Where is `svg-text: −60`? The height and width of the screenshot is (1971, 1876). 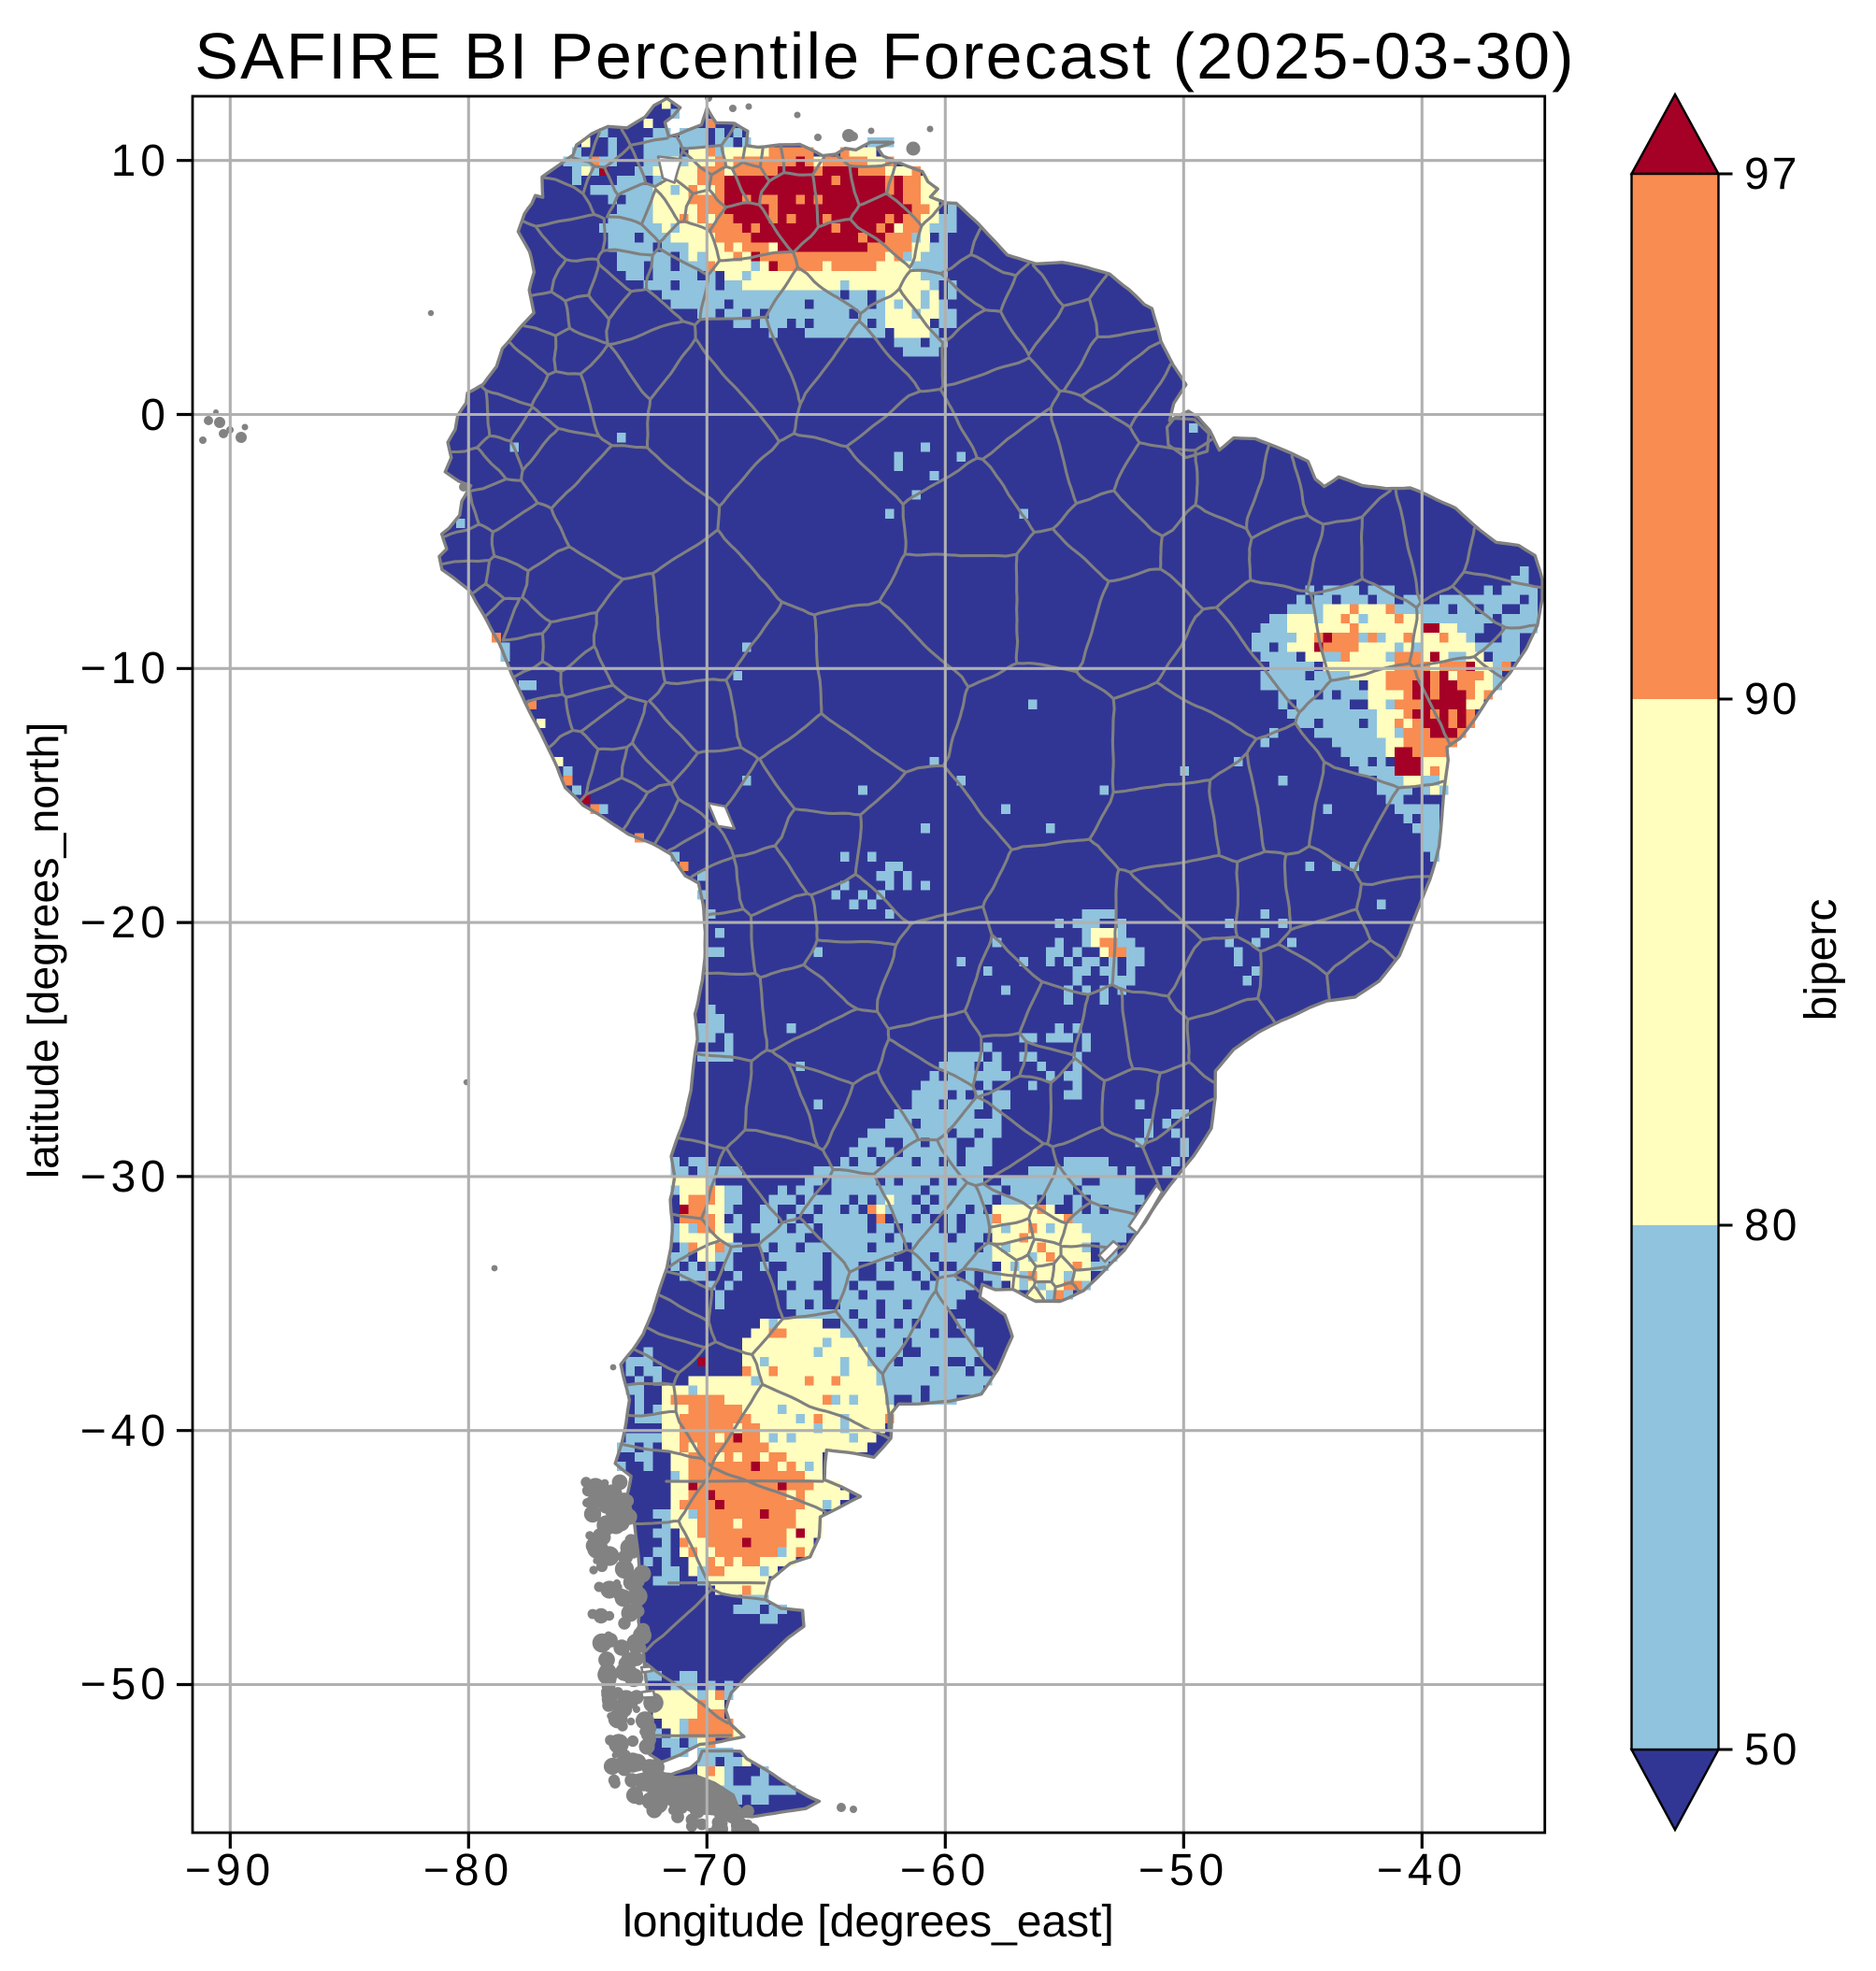
svg-text: −60 is located at coordinates (945, 1871).